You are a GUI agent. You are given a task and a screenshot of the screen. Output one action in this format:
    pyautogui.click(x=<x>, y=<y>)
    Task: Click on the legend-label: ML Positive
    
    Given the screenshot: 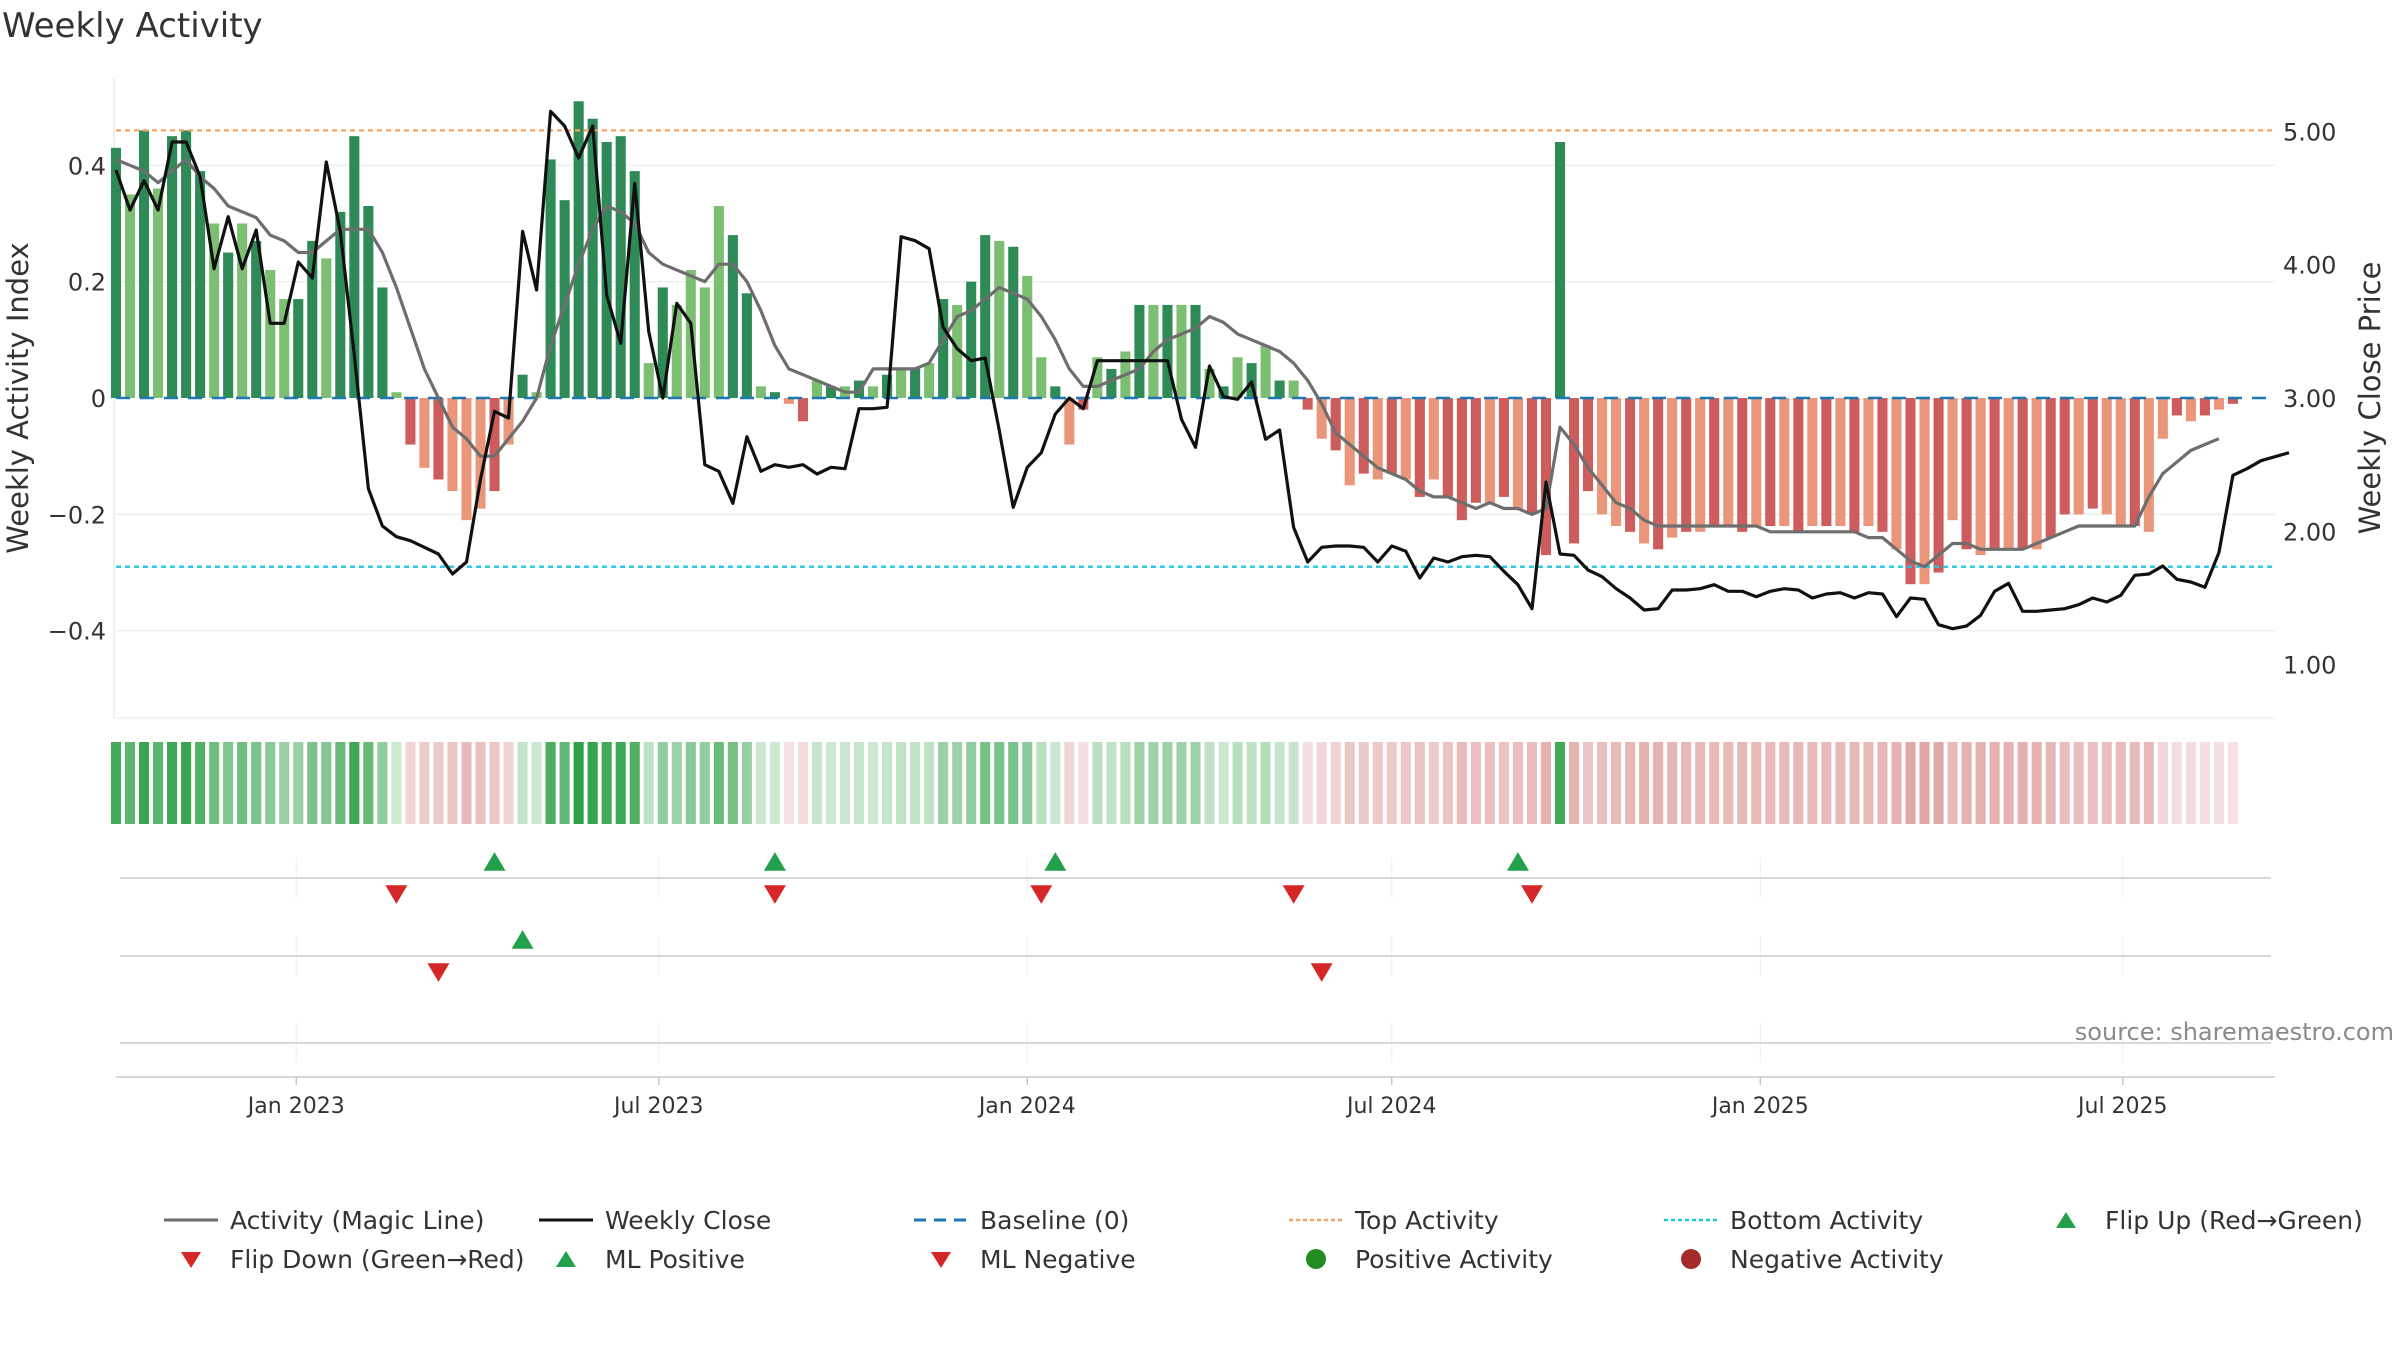 What is the action you would take?
    pyautogui.click(x=675, y=1259)
    